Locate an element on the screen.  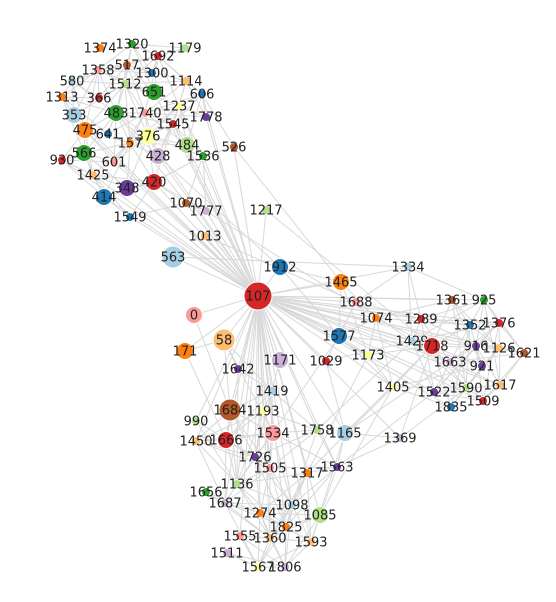
graph-node-1405: 1405 is located at coordinates (392, 388).